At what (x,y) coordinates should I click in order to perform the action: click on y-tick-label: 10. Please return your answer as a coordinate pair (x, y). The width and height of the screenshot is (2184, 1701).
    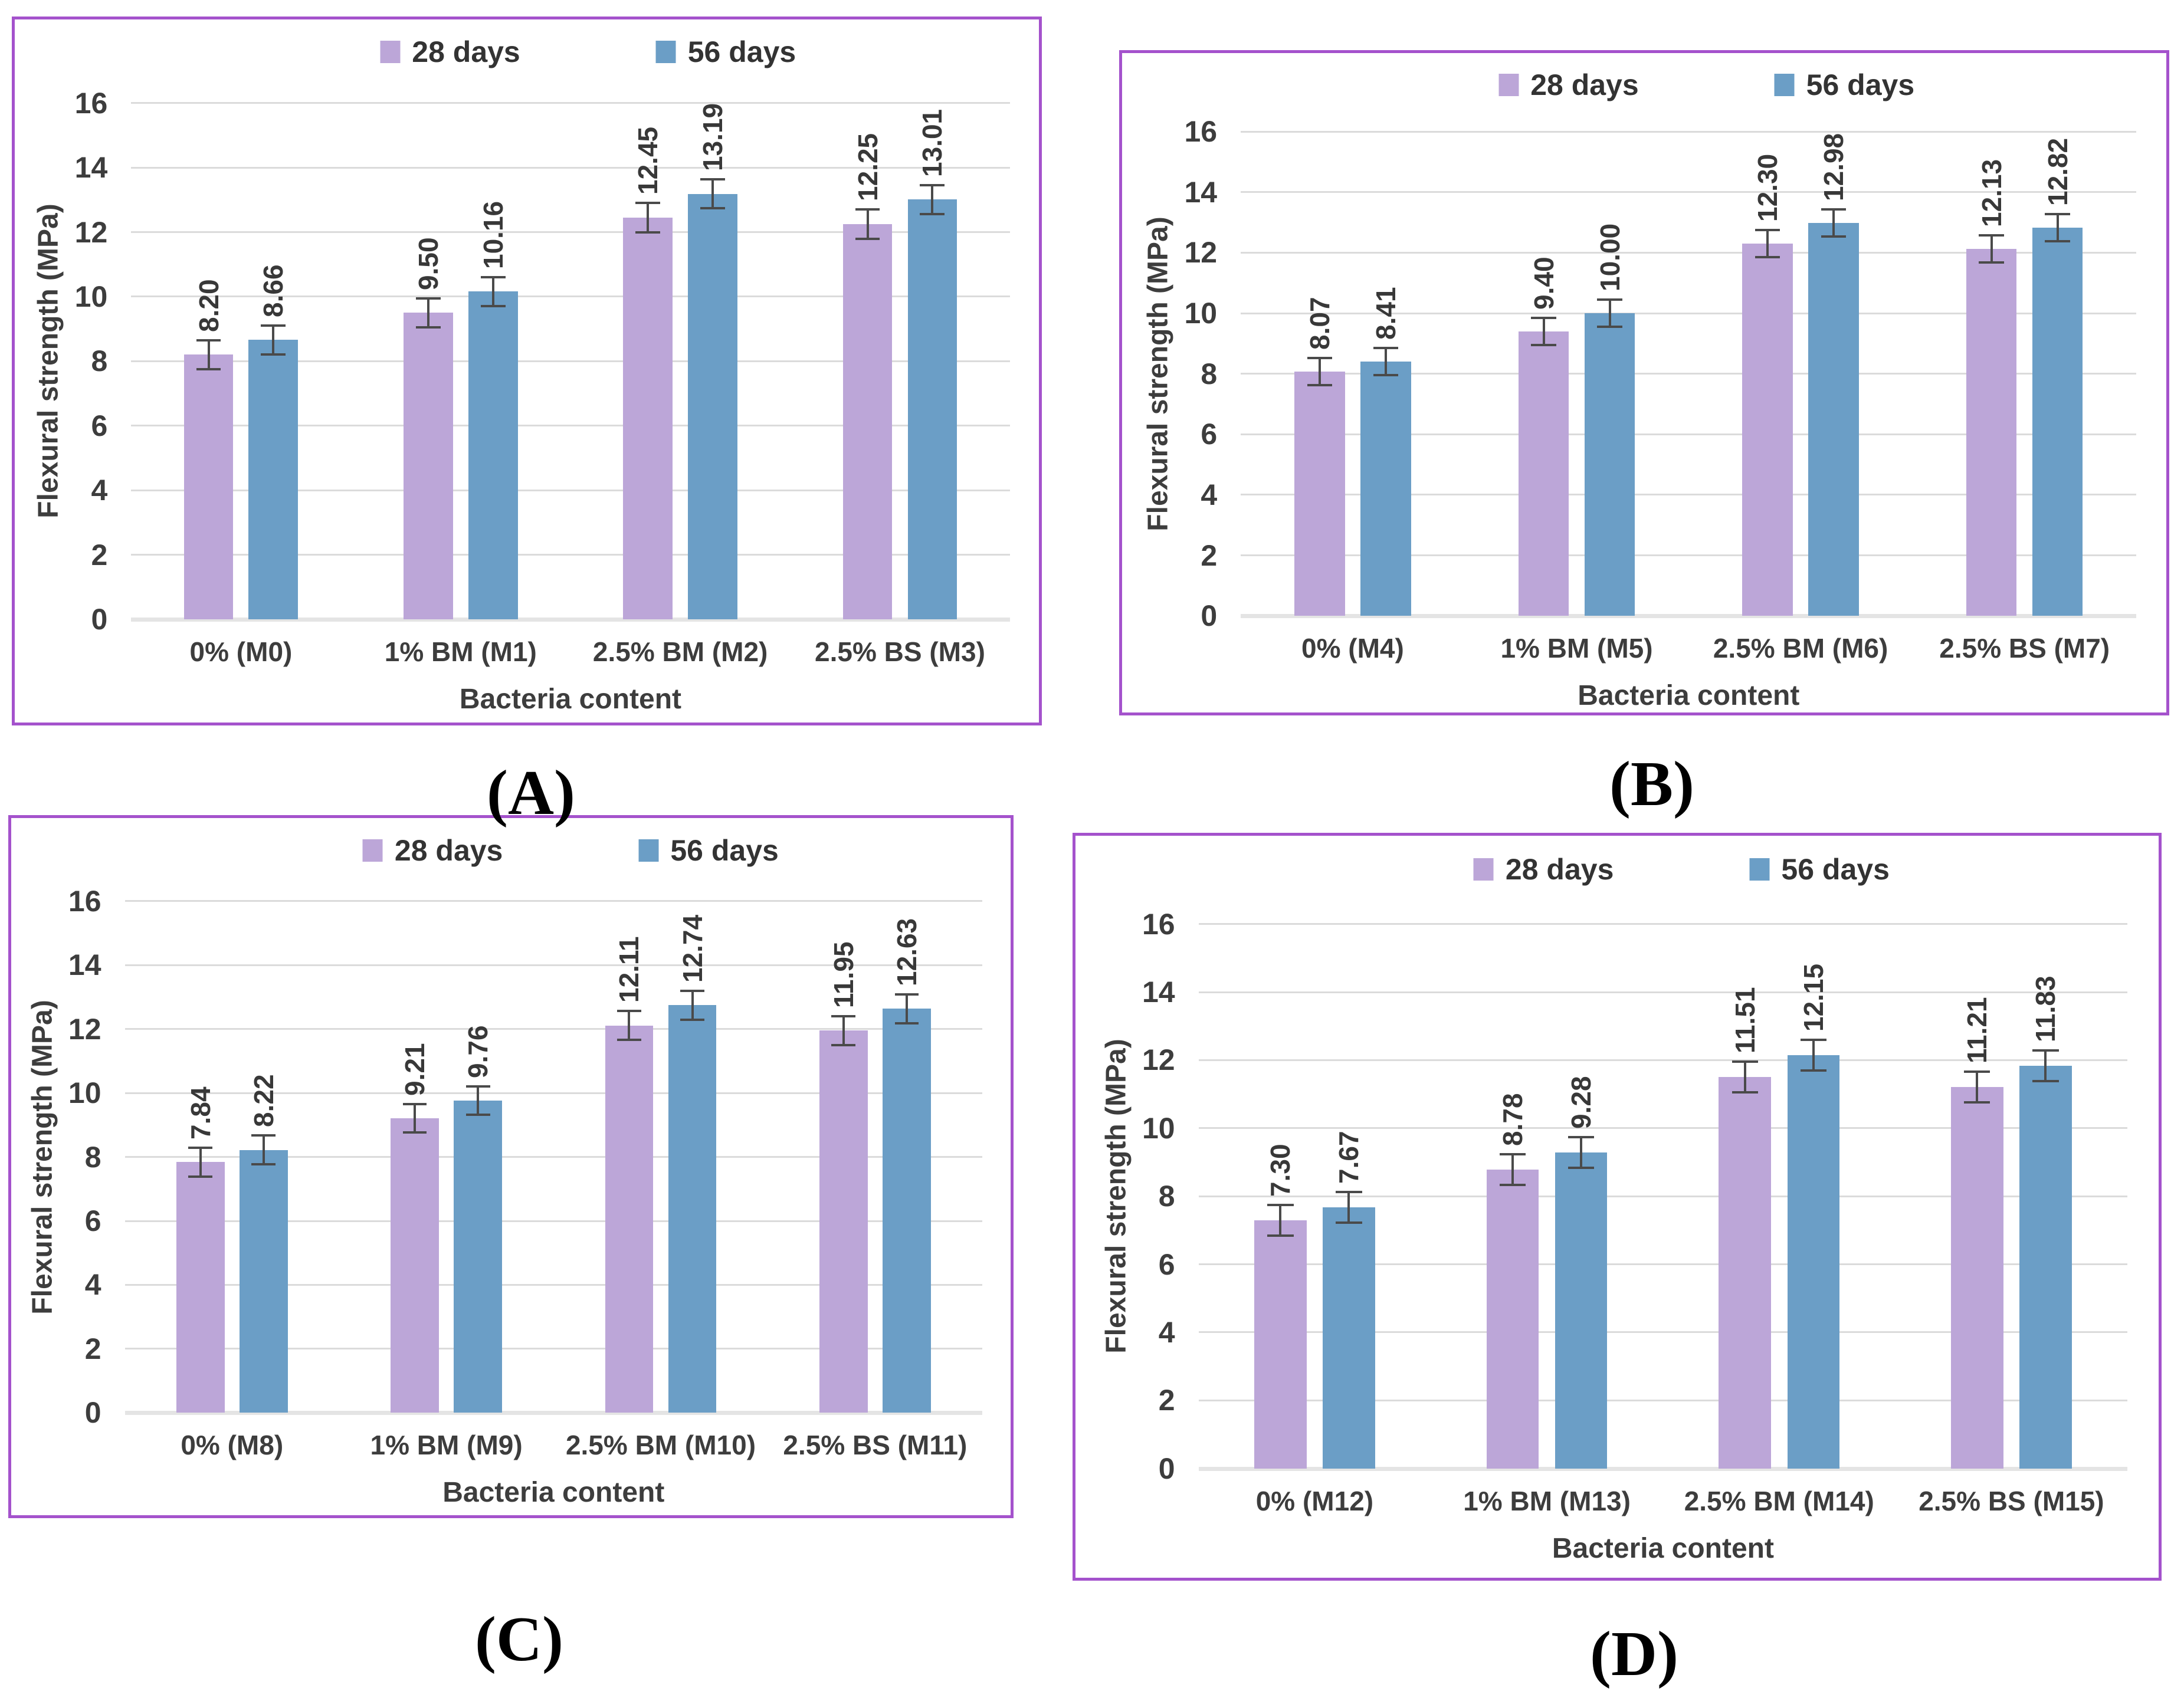
    Looking at the image, I should click on (84, 1093).